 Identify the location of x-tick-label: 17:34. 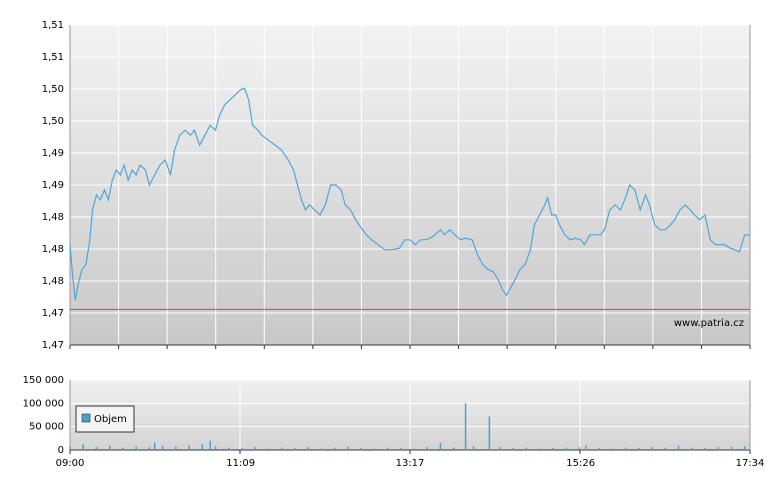
(750, 463).